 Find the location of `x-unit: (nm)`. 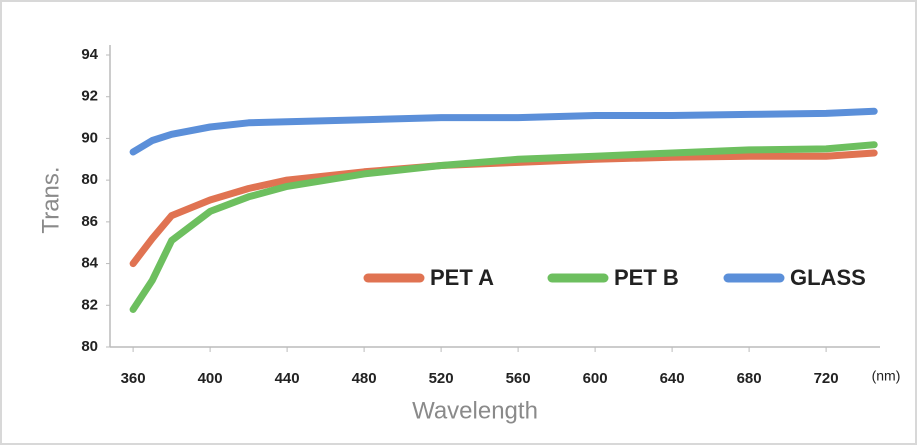

x-unit: (nm) is located at coordinates (886, 376).